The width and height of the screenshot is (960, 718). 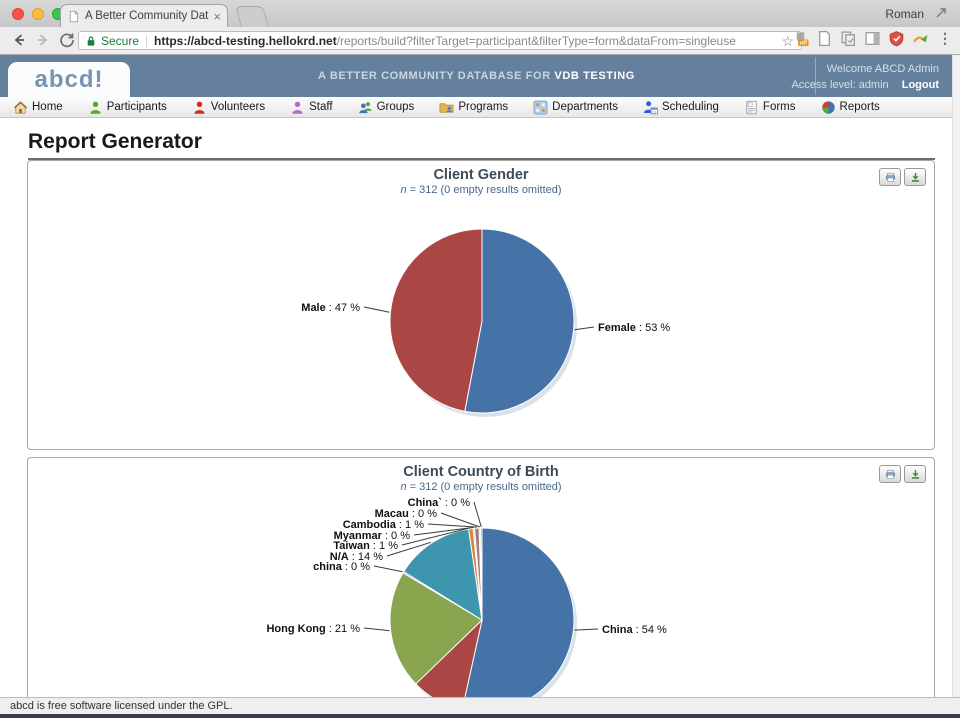 What do you see at coordinates (828, 107) in the screenshot?
I see `reports-icon` at bounding box center [828, 107].